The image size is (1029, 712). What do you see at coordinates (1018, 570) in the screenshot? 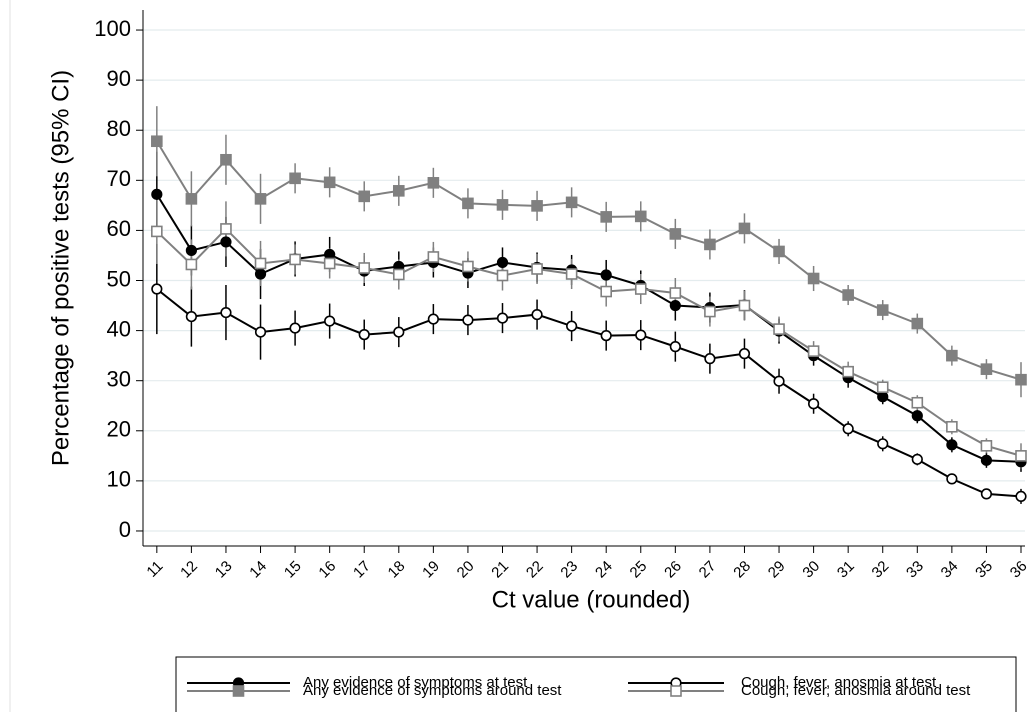
I see `x-tick-label: 36` at bounding box center [1018, 570].